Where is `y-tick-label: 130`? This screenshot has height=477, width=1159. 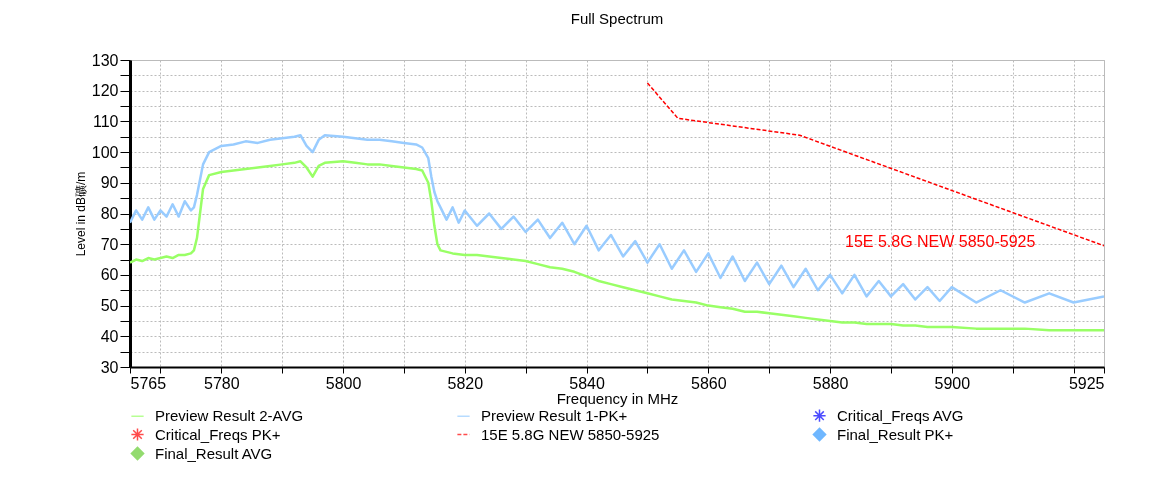 y-tick-label: 130 is located at coordinates (105, 60).